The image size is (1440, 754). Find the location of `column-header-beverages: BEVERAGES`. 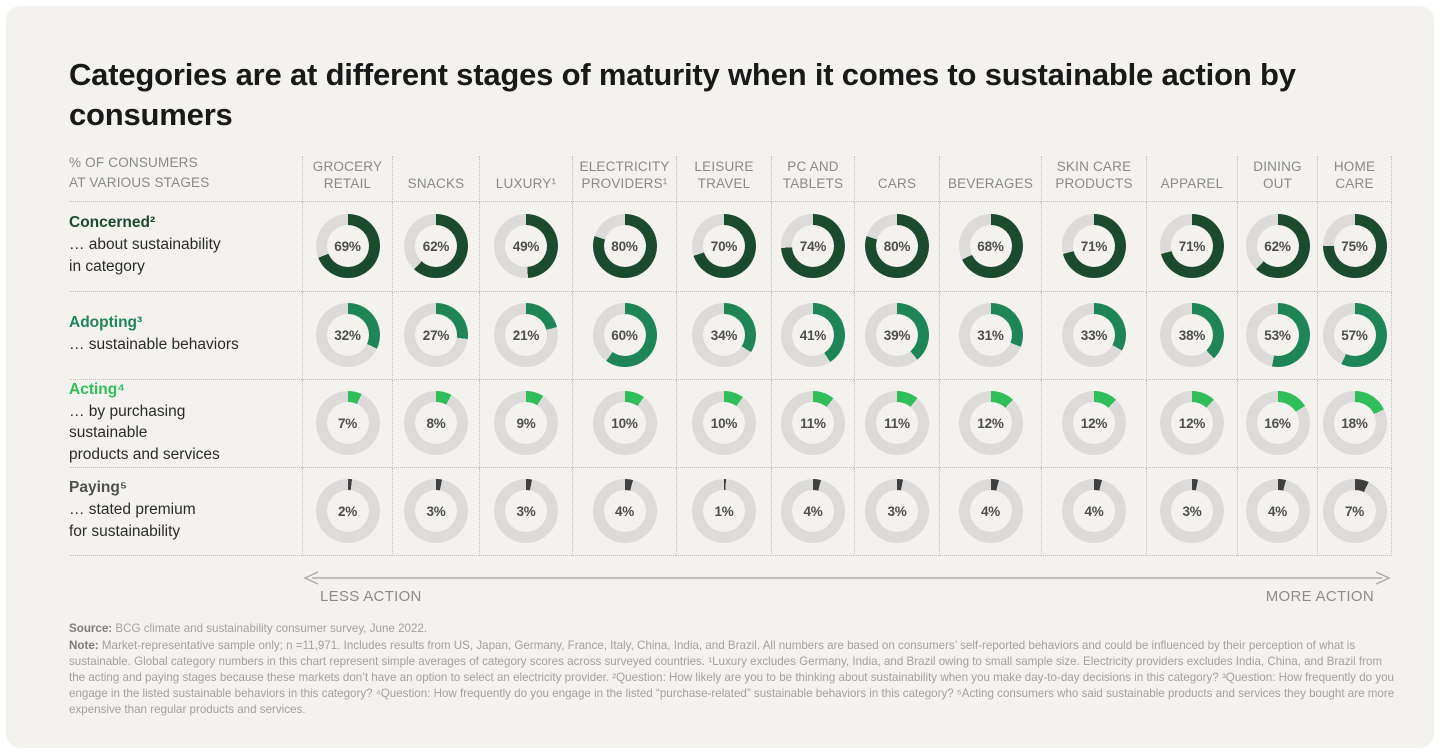

column-header-beverages: BEVERAGES is located at coordinates (990, 178).